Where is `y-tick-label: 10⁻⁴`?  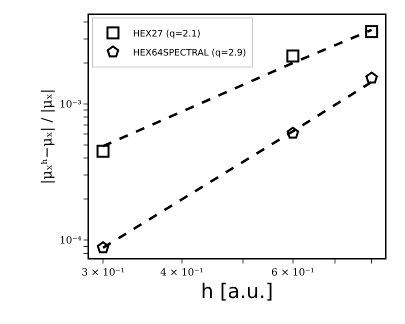
y-tick-label: 10⁻⁴ is located at coordinates (70, 241).